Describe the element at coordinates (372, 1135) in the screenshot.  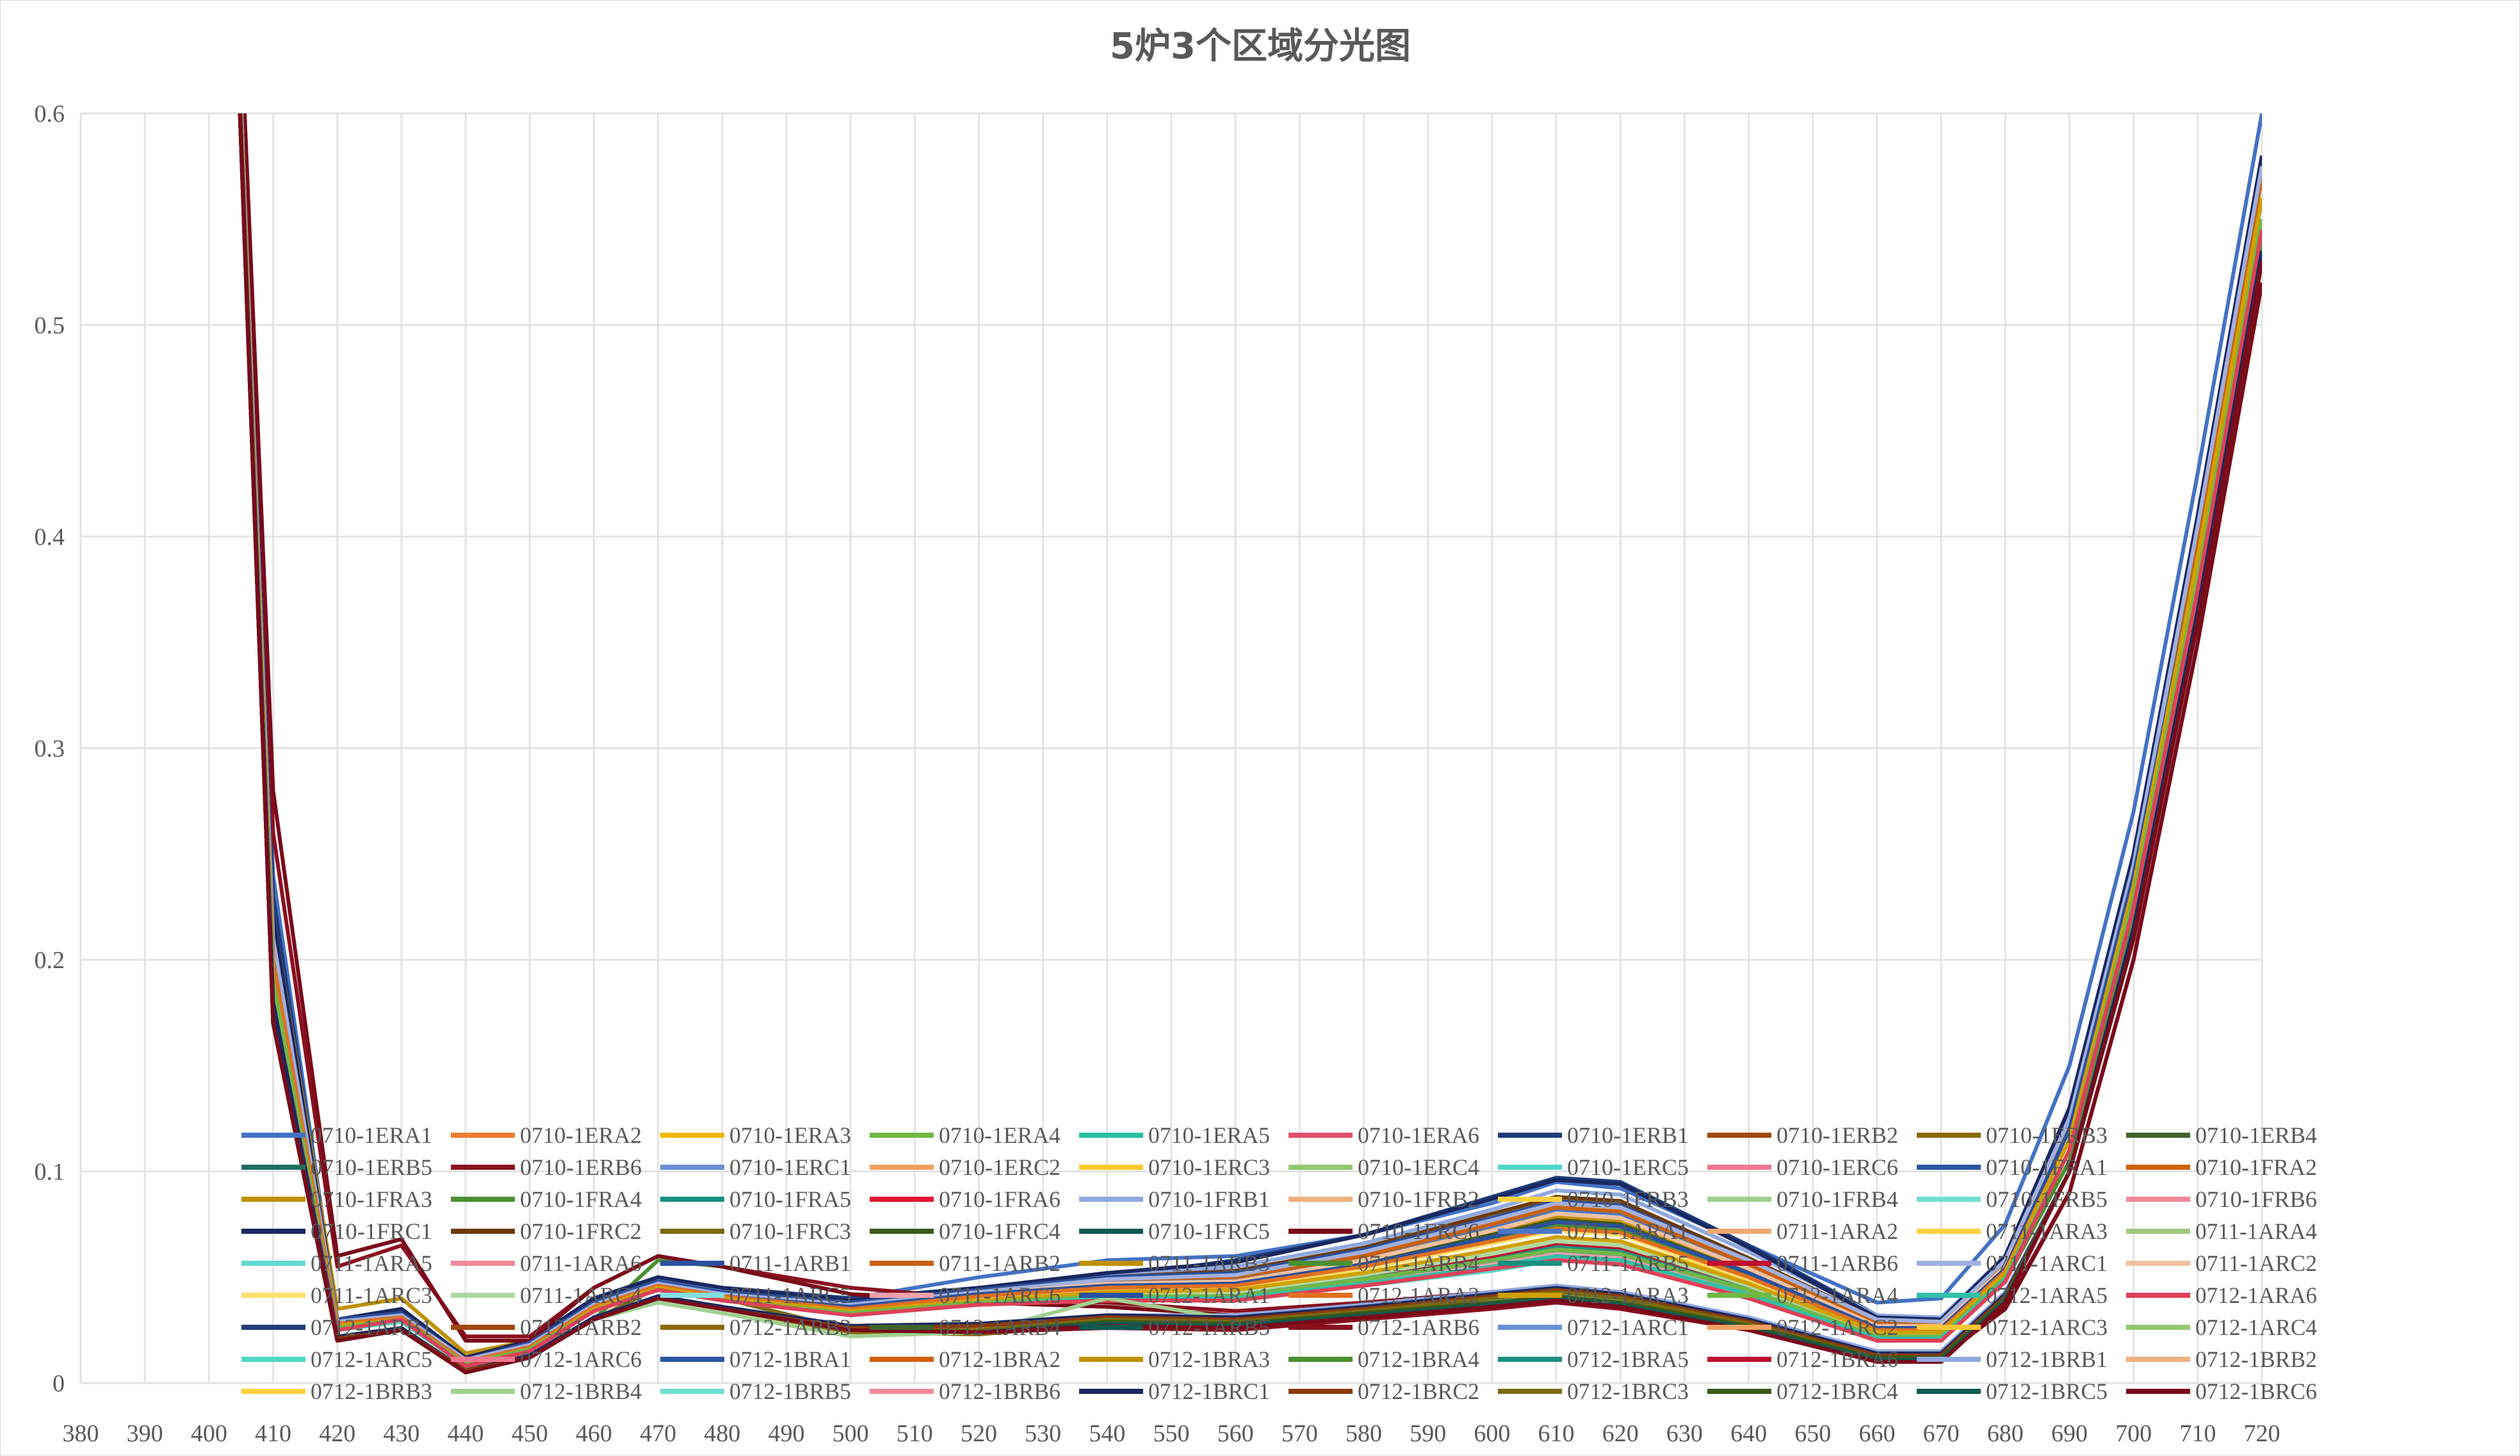
I see `legend-label: 0710-1ERA1` at that location.